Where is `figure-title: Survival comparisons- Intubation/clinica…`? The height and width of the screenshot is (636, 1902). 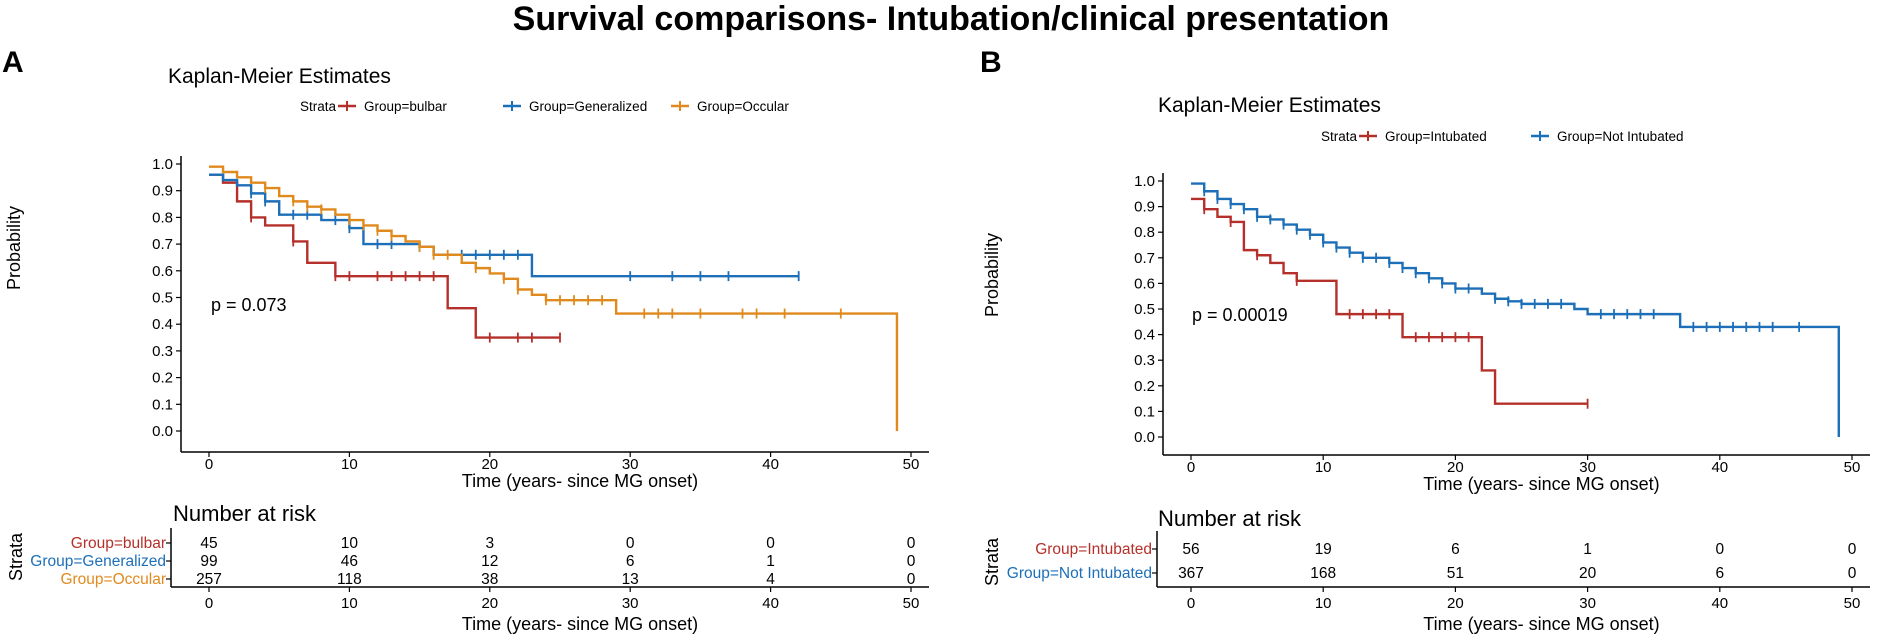
figure-title: Survival comparisons- Intubation/clinica… is located at coordinates (951, 19).